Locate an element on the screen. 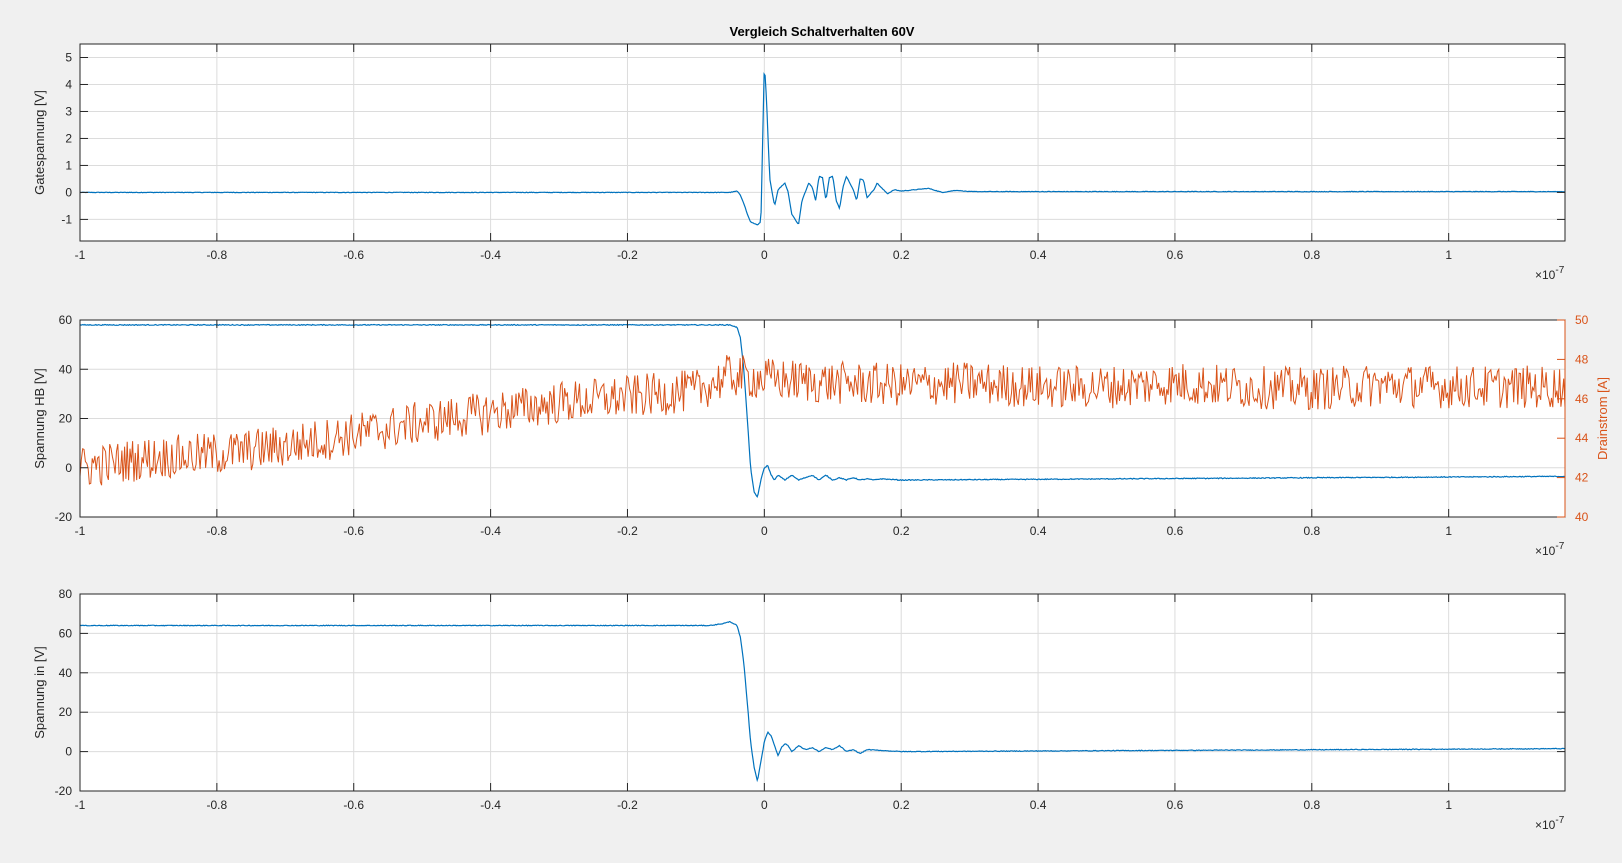 The height and width of the screenshot is (863, 1622). y-tick-label-right: 44 is located at coordinates (1582, 438).